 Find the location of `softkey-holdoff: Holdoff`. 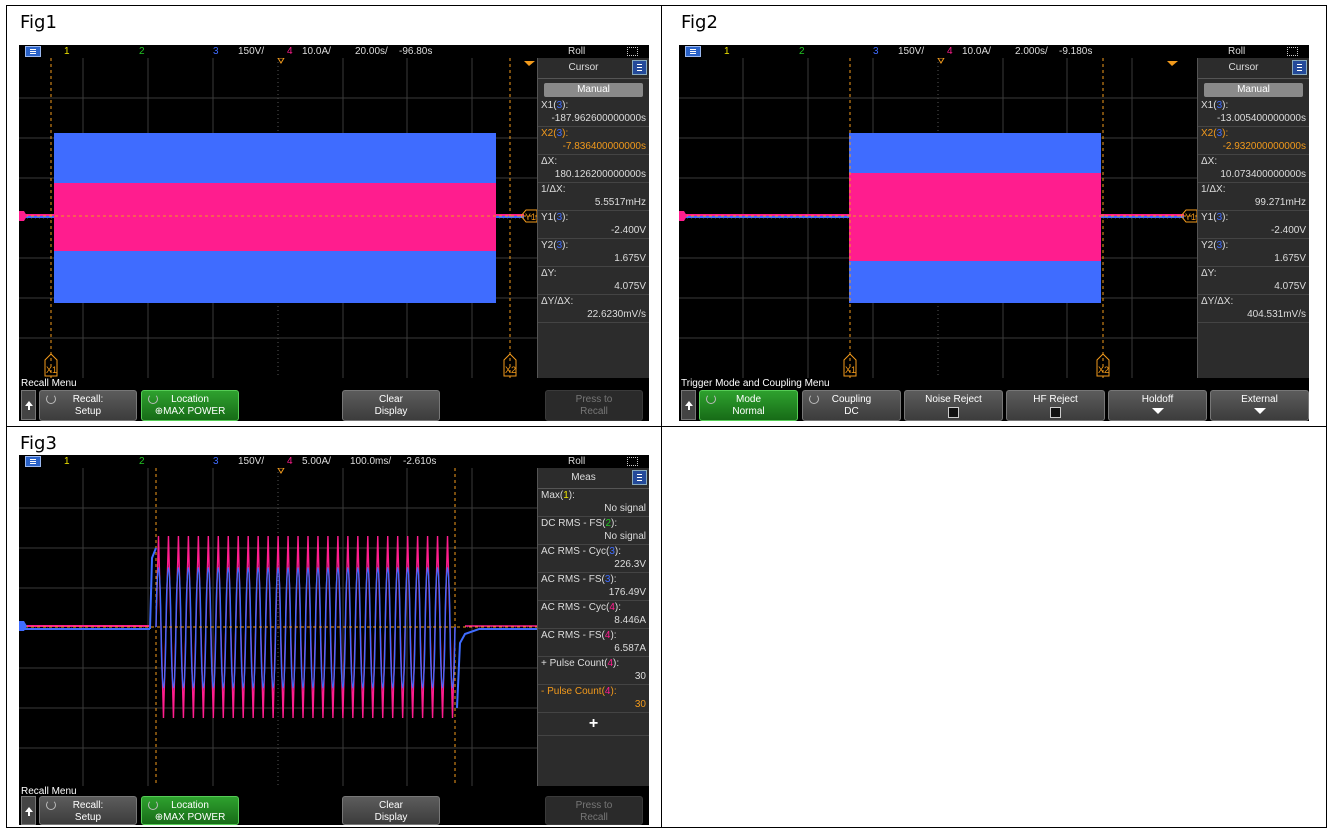

softkey-holdoff: Holdoff is located at coordinates (1157, 405).